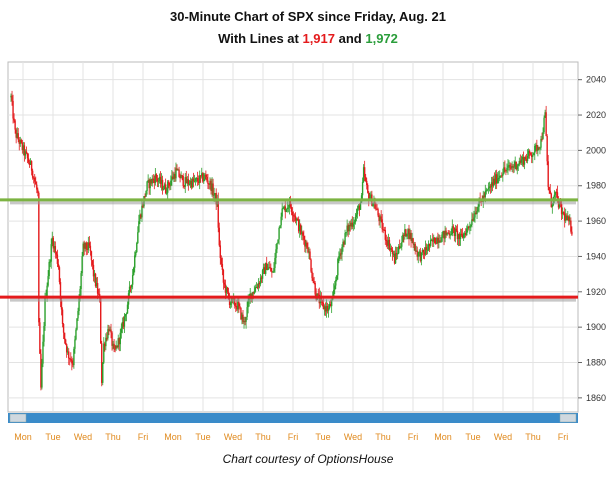 This screenshot has height=481, width=616. I want to click on title-line-2-middle: and, so click(350, 38).